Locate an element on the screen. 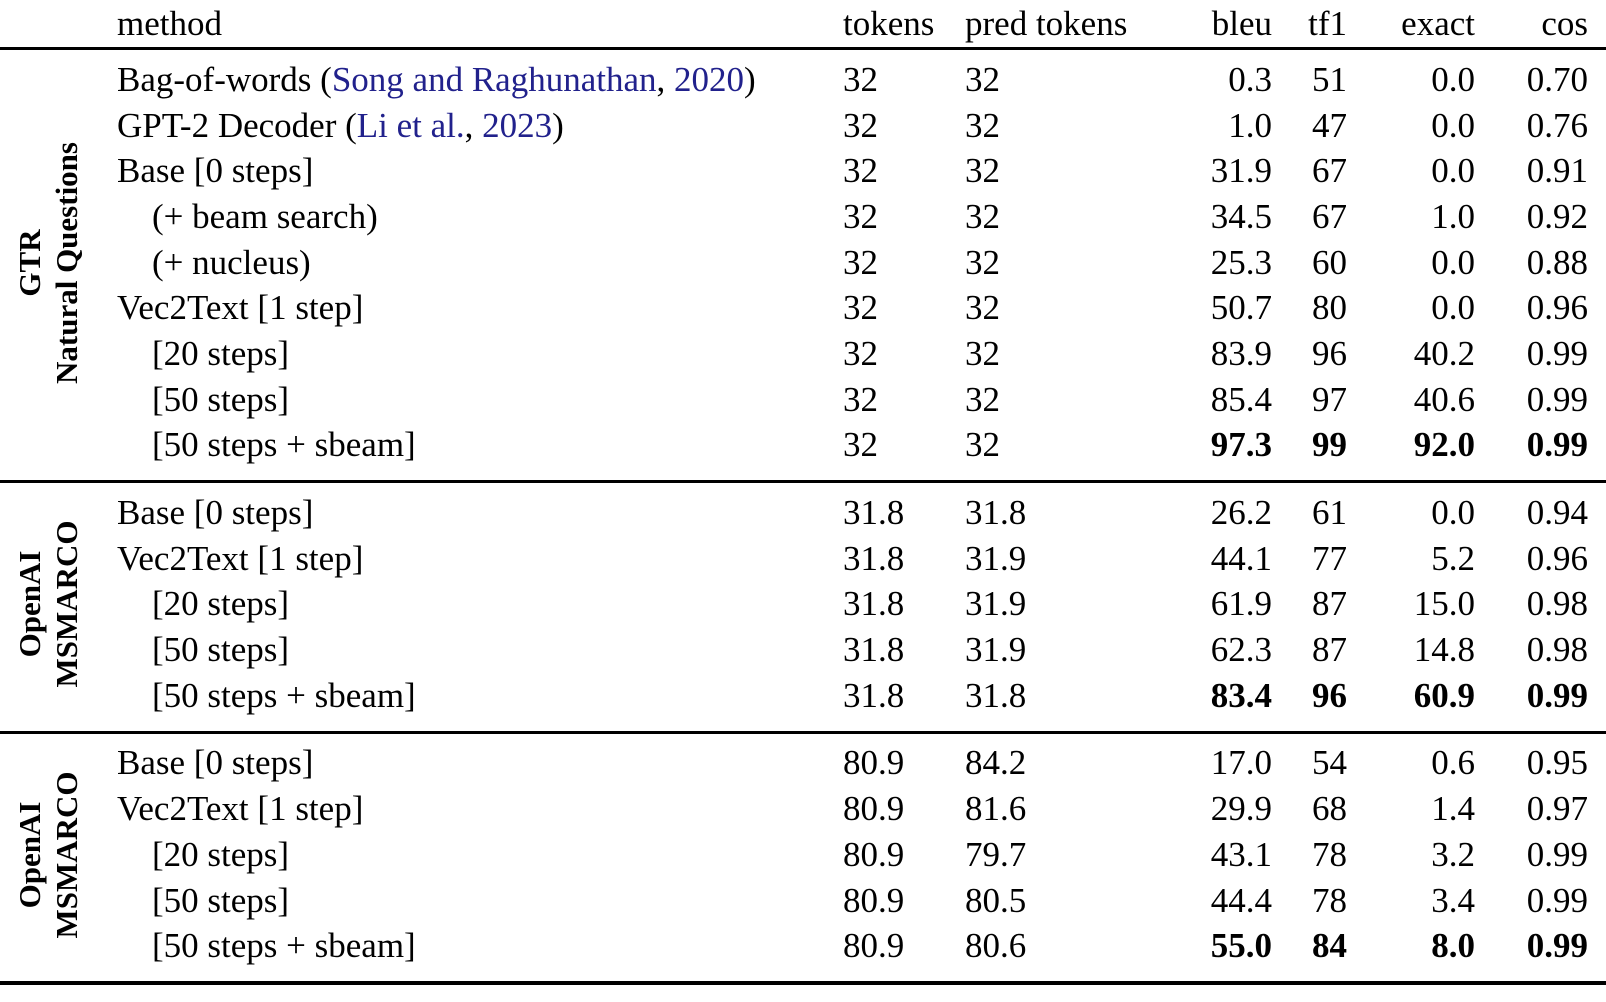 This screenshot has width=1606, height=1002. method-text: GPT-2 Decoder ( is located at coordinates (237, 125).